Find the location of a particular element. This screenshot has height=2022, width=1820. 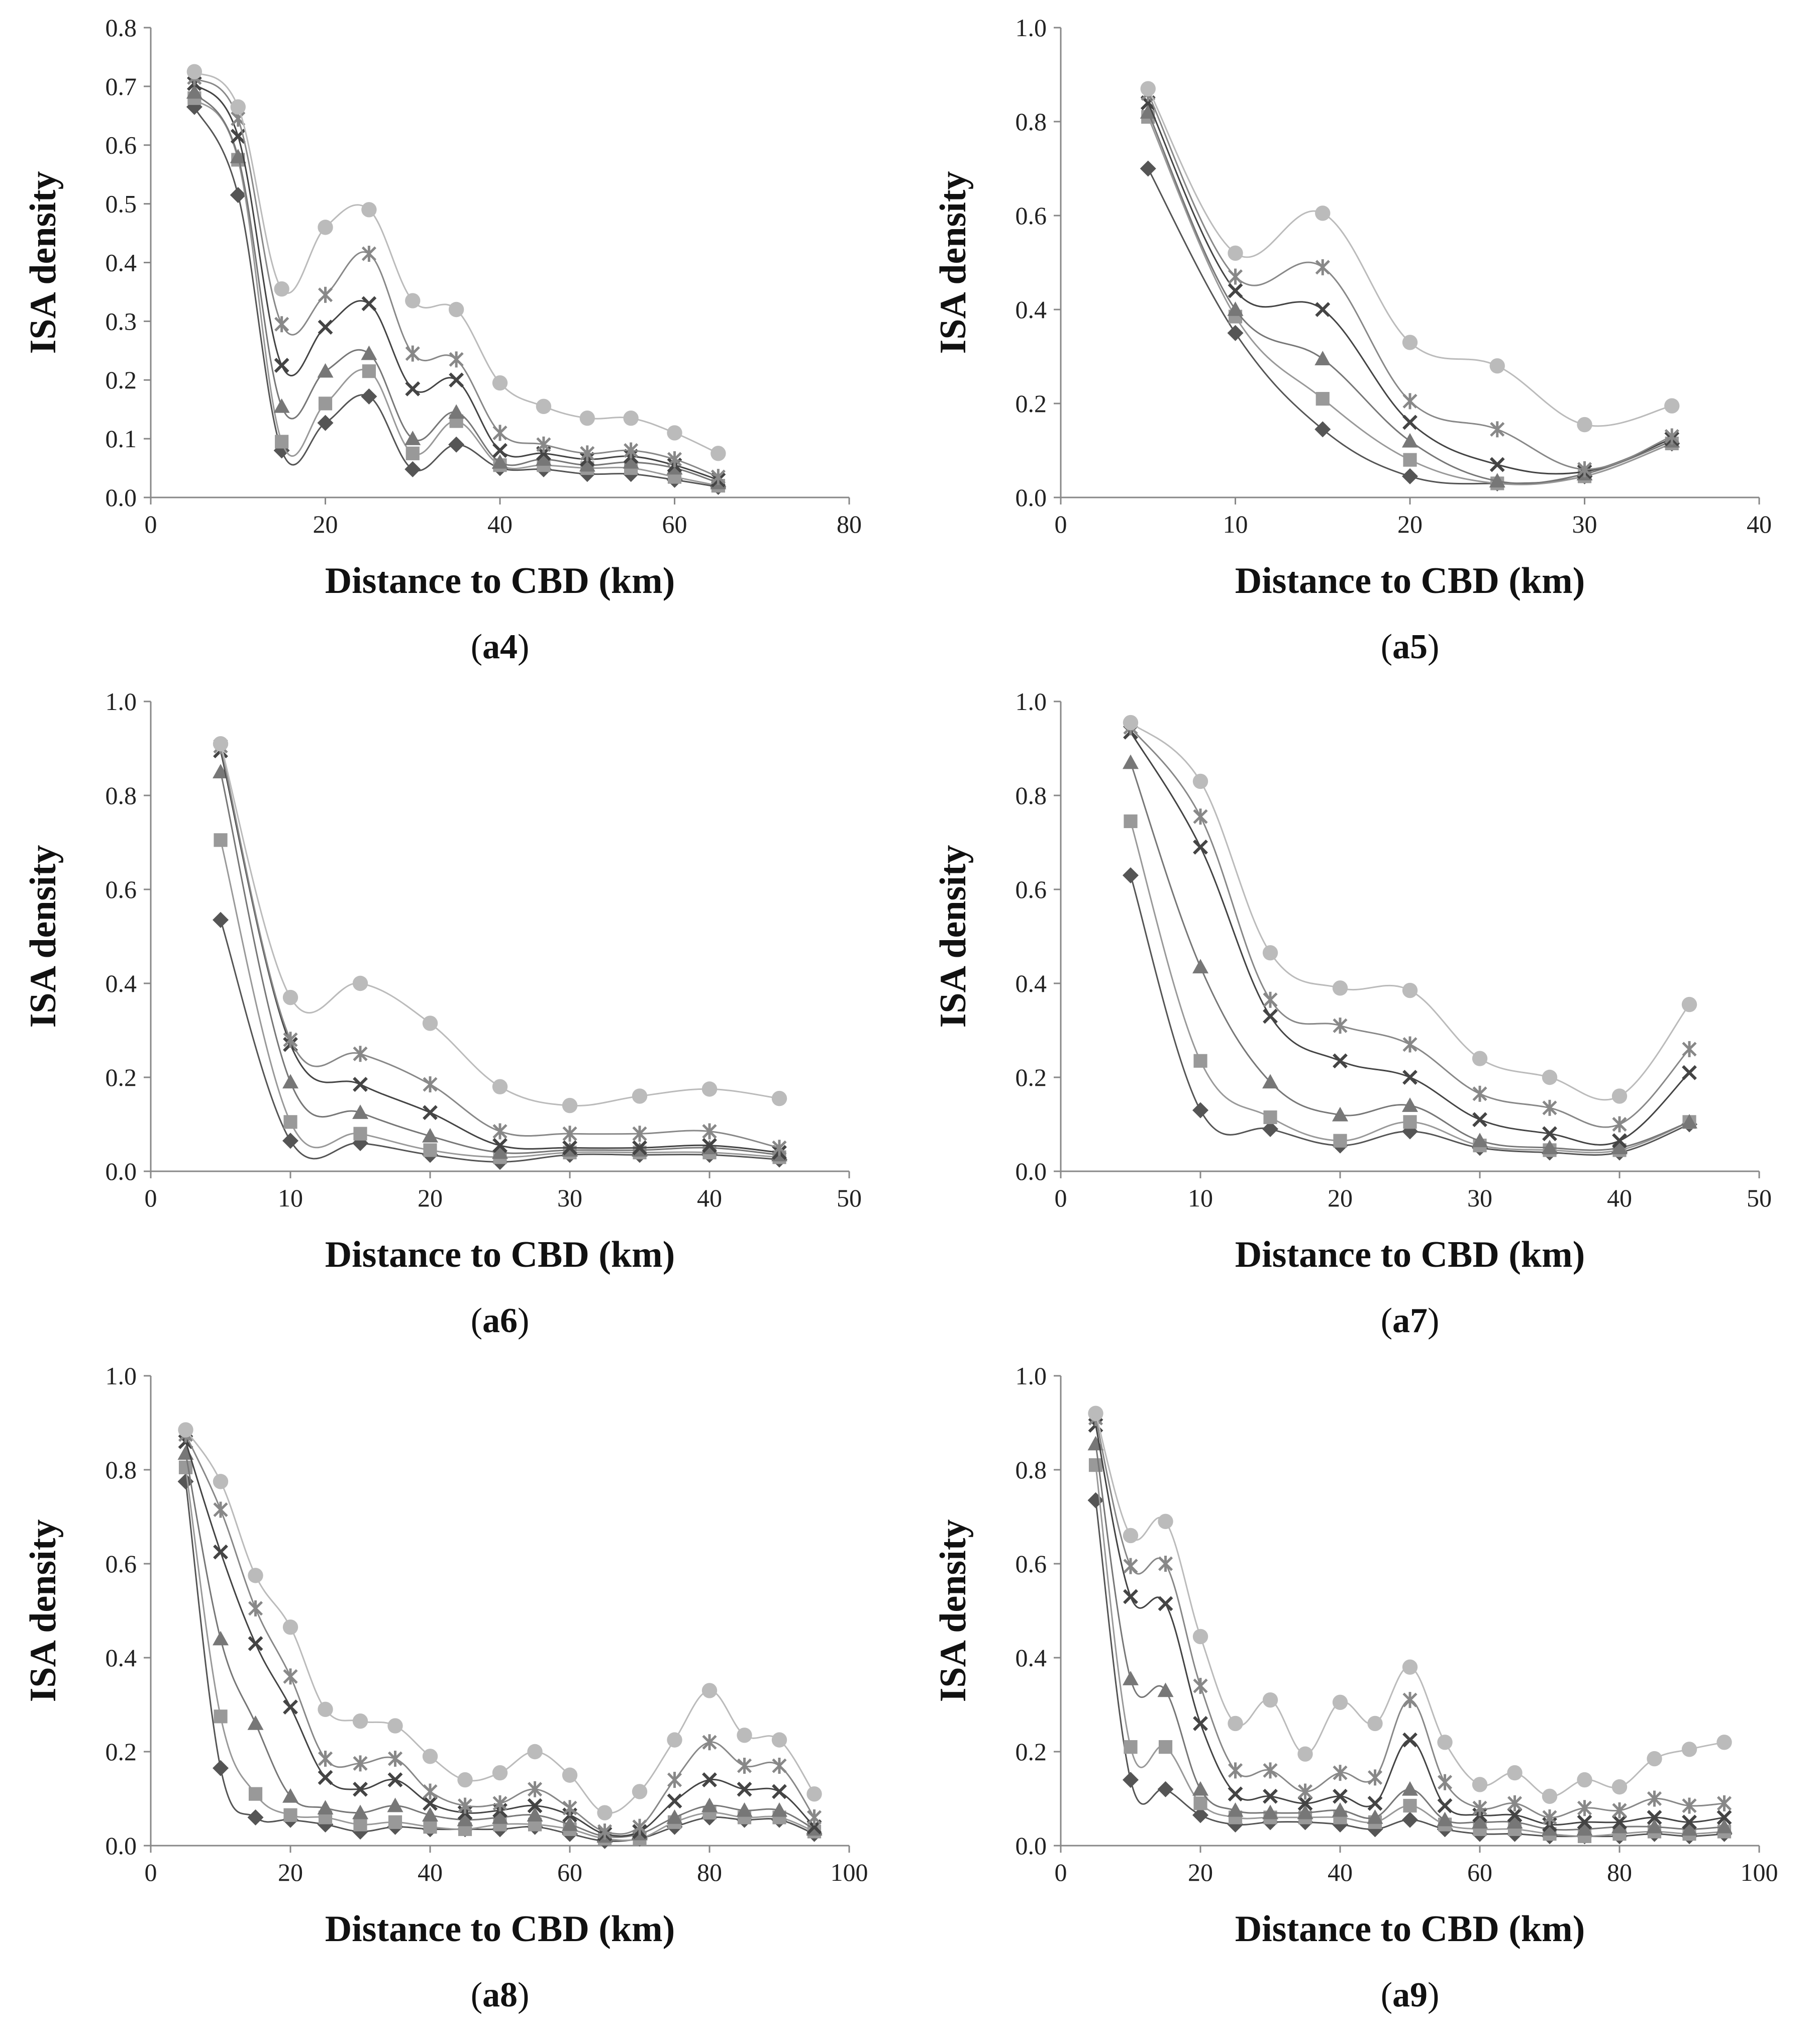

series-line-square is located at coordinates (500, 999).